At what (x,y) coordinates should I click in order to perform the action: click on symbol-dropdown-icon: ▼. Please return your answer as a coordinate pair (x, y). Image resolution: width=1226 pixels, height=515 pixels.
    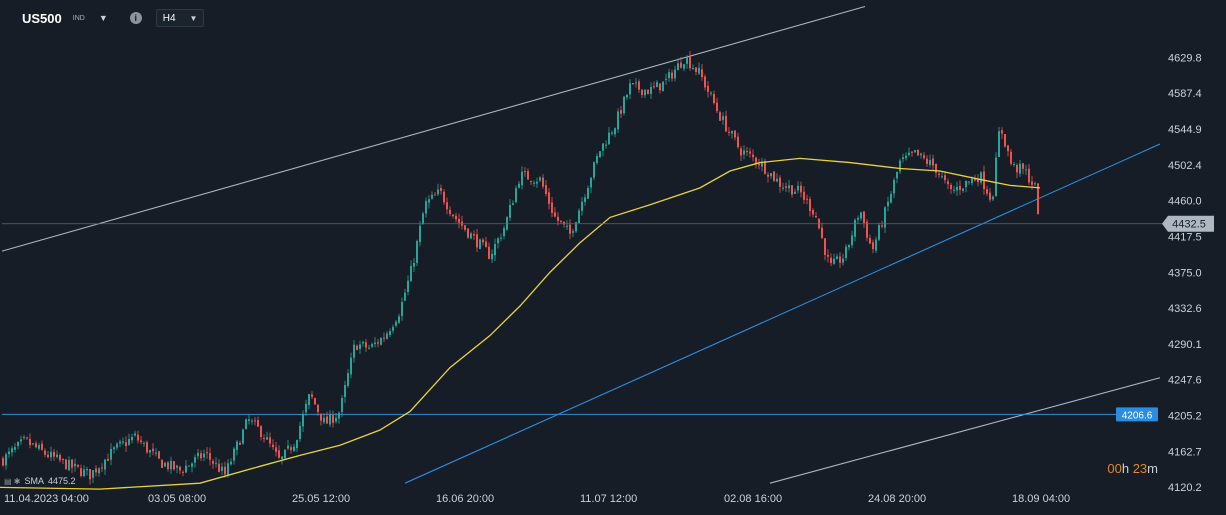
    Looking at the image, I should click on (103, 18).